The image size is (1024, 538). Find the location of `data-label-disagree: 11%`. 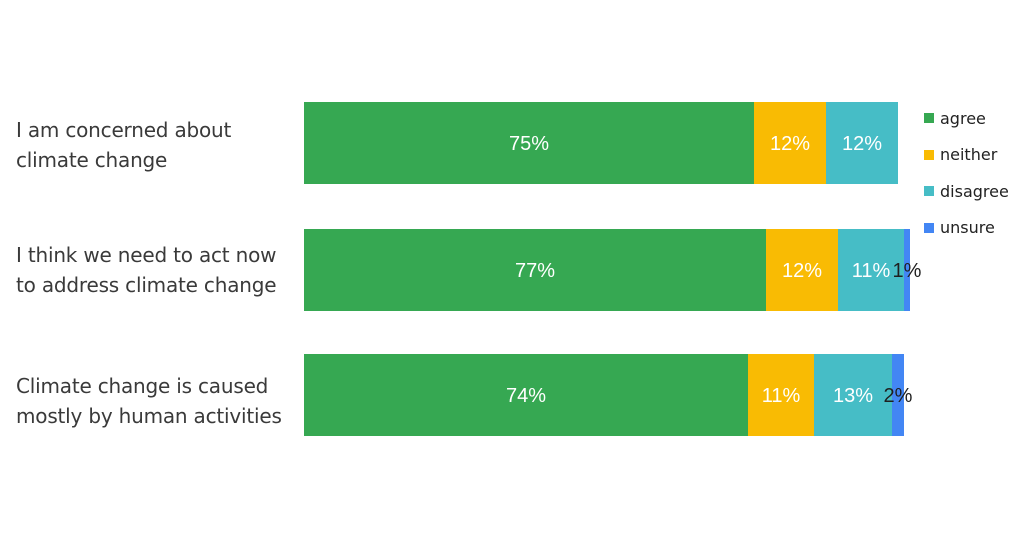

data-label-disagree: 11% is located at coordinates (871, 271).